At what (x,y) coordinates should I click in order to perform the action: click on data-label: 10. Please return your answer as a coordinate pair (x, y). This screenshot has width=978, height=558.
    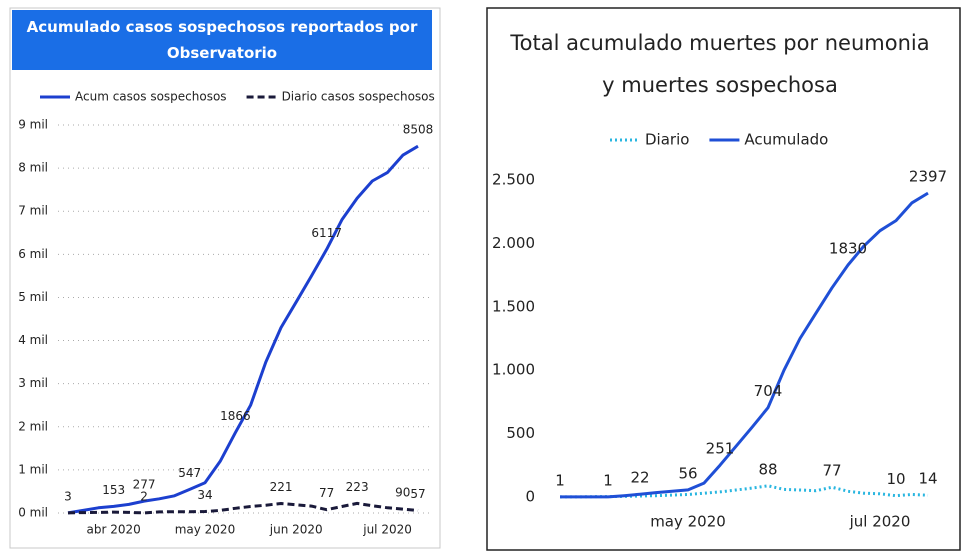
    Looking at the image, I should click on (895, 479).